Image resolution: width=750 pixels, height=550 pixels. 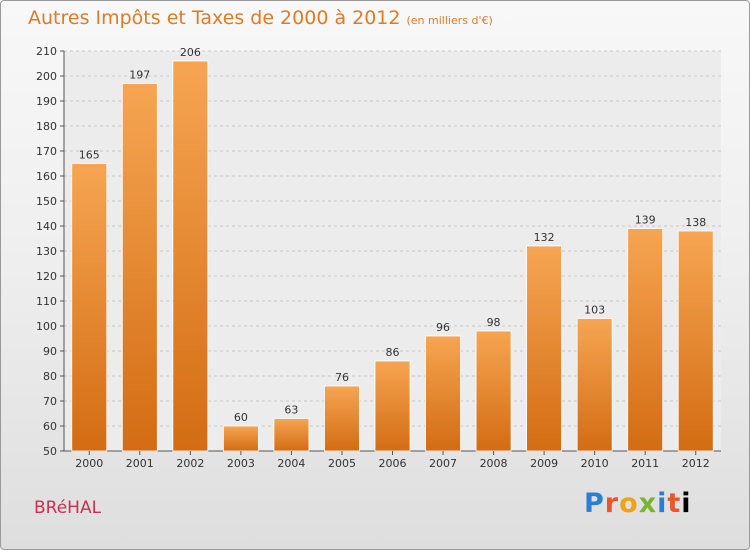 What do you see at coordinates (46, 251) in the screenshot?
I see `y-tick-label: 130` at bounding box center [46, 251].